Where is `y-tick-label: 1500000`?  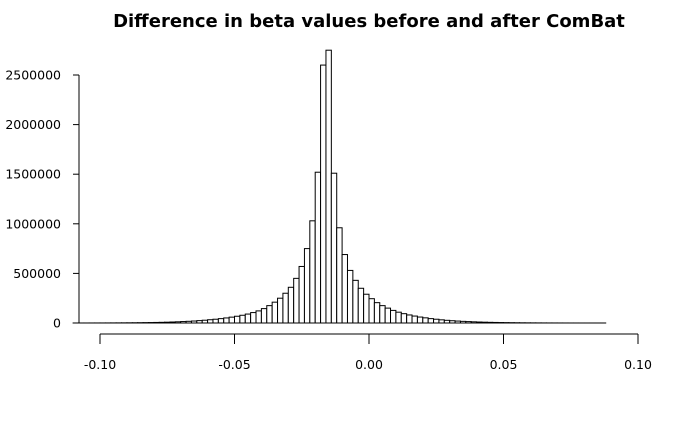 y-tick-label: 1500000 is located at coordinates (33, 174).